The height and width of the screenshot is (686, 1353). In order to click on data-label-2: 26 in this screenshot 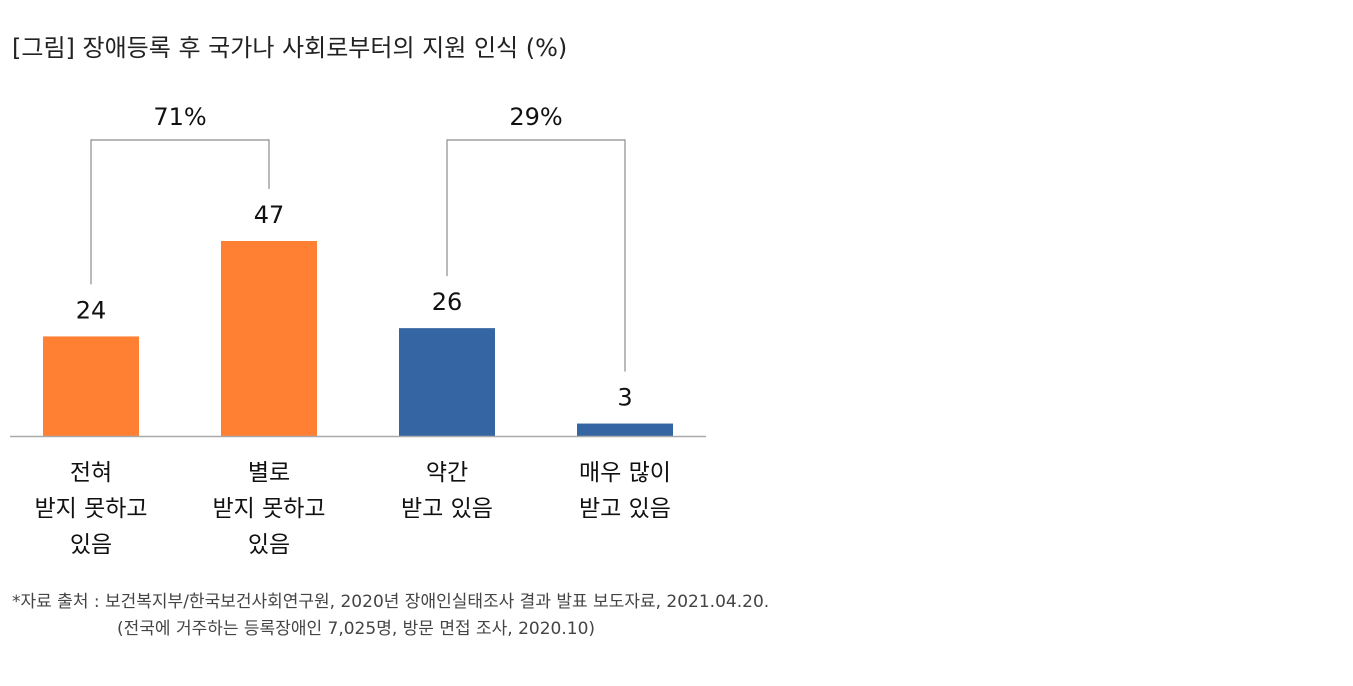, I will do `click(447, 302)`.